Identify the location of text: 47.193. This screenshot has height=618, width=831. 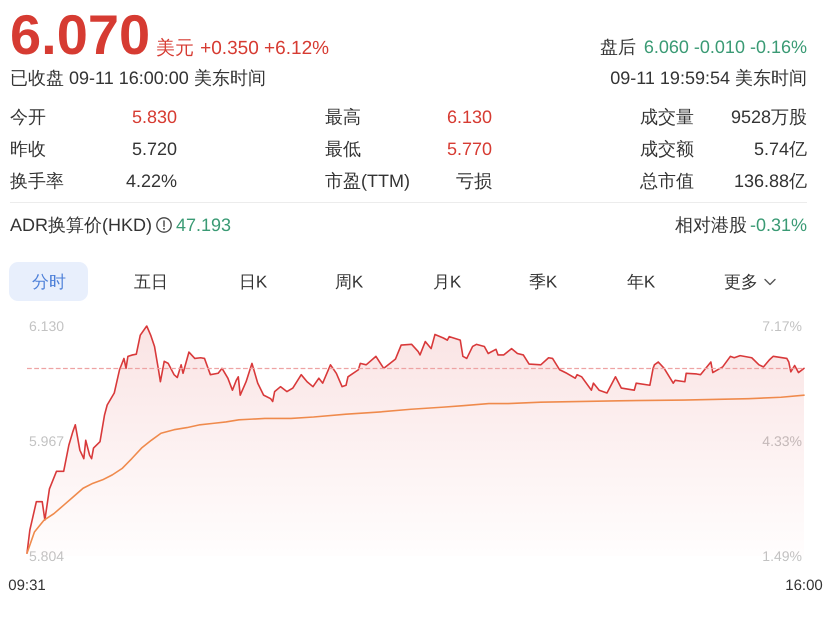
(204, 225).